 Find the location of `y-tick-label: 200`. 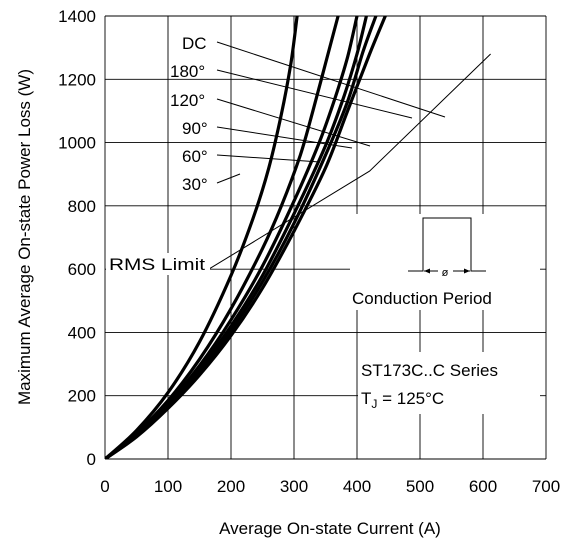

y-tick-label: 200 is located at coordinates (82, 396).